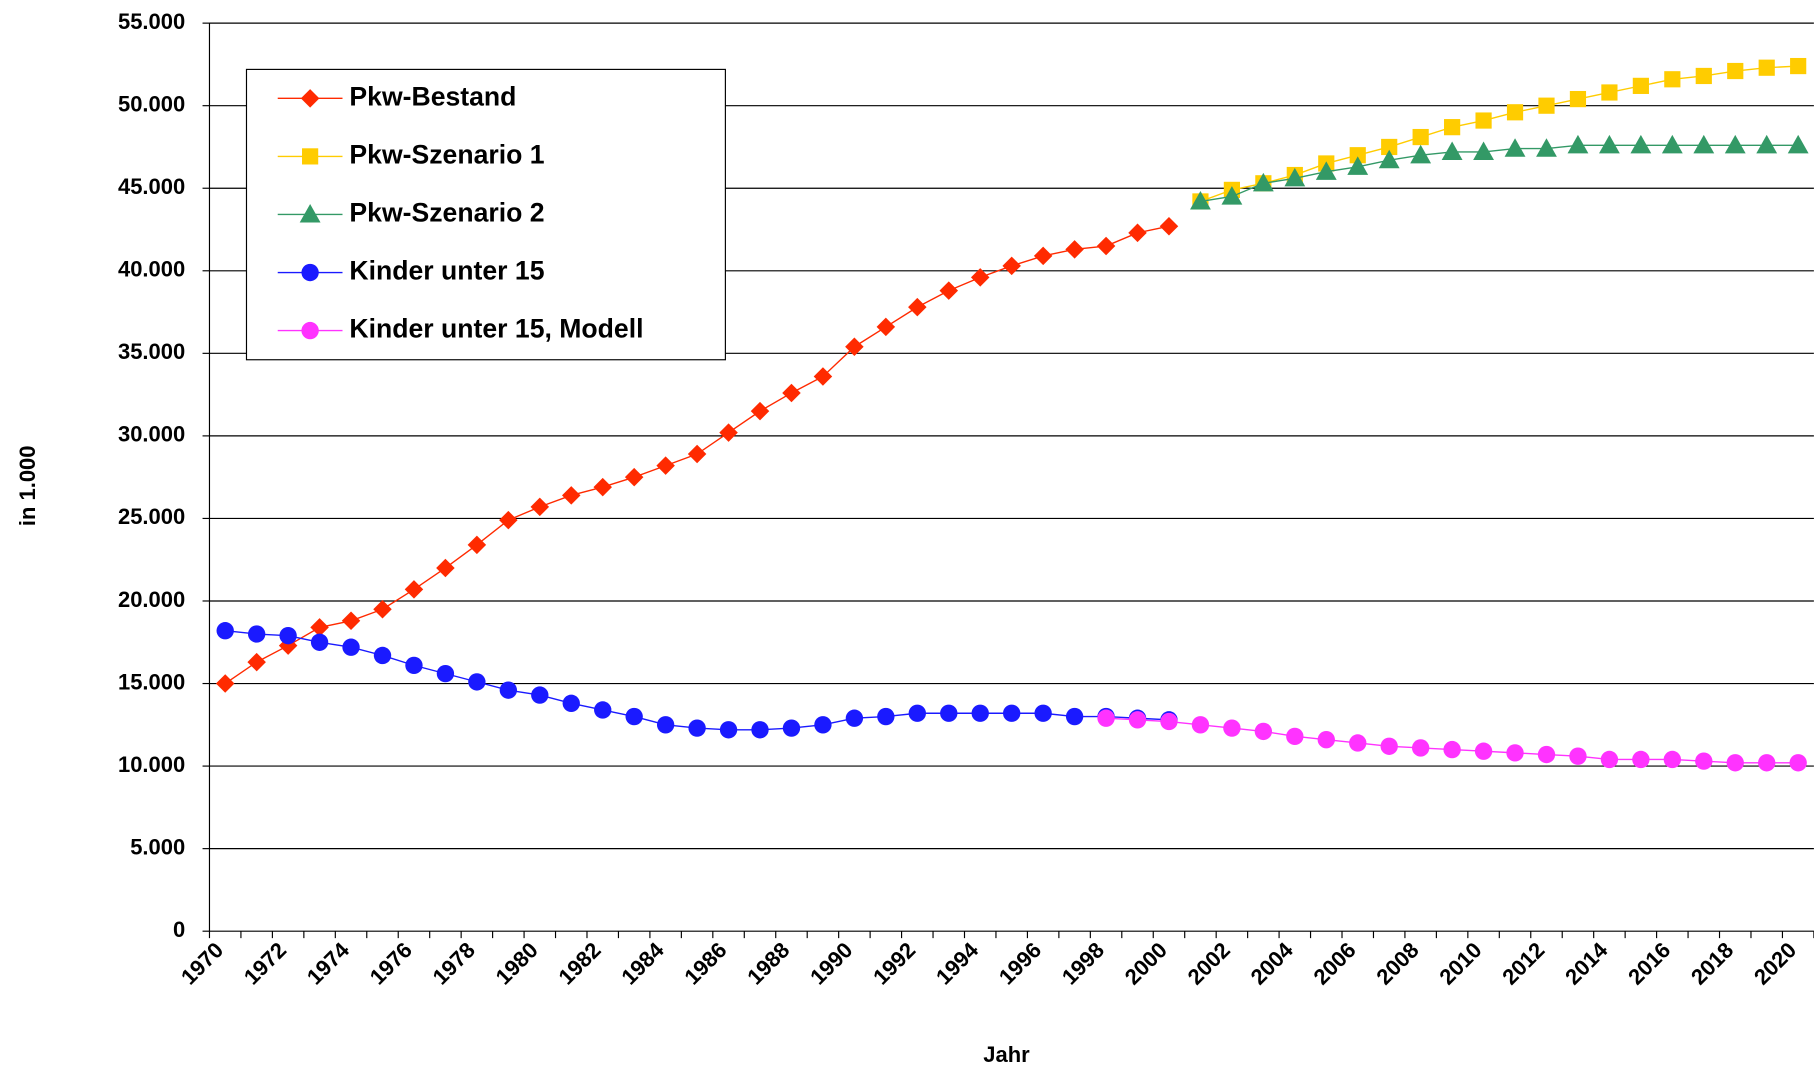 The height and width of the screenshot is (1070, 1814). Describe the element at coordinates (1499, 172) in the screenshot. I see `series` at that location.